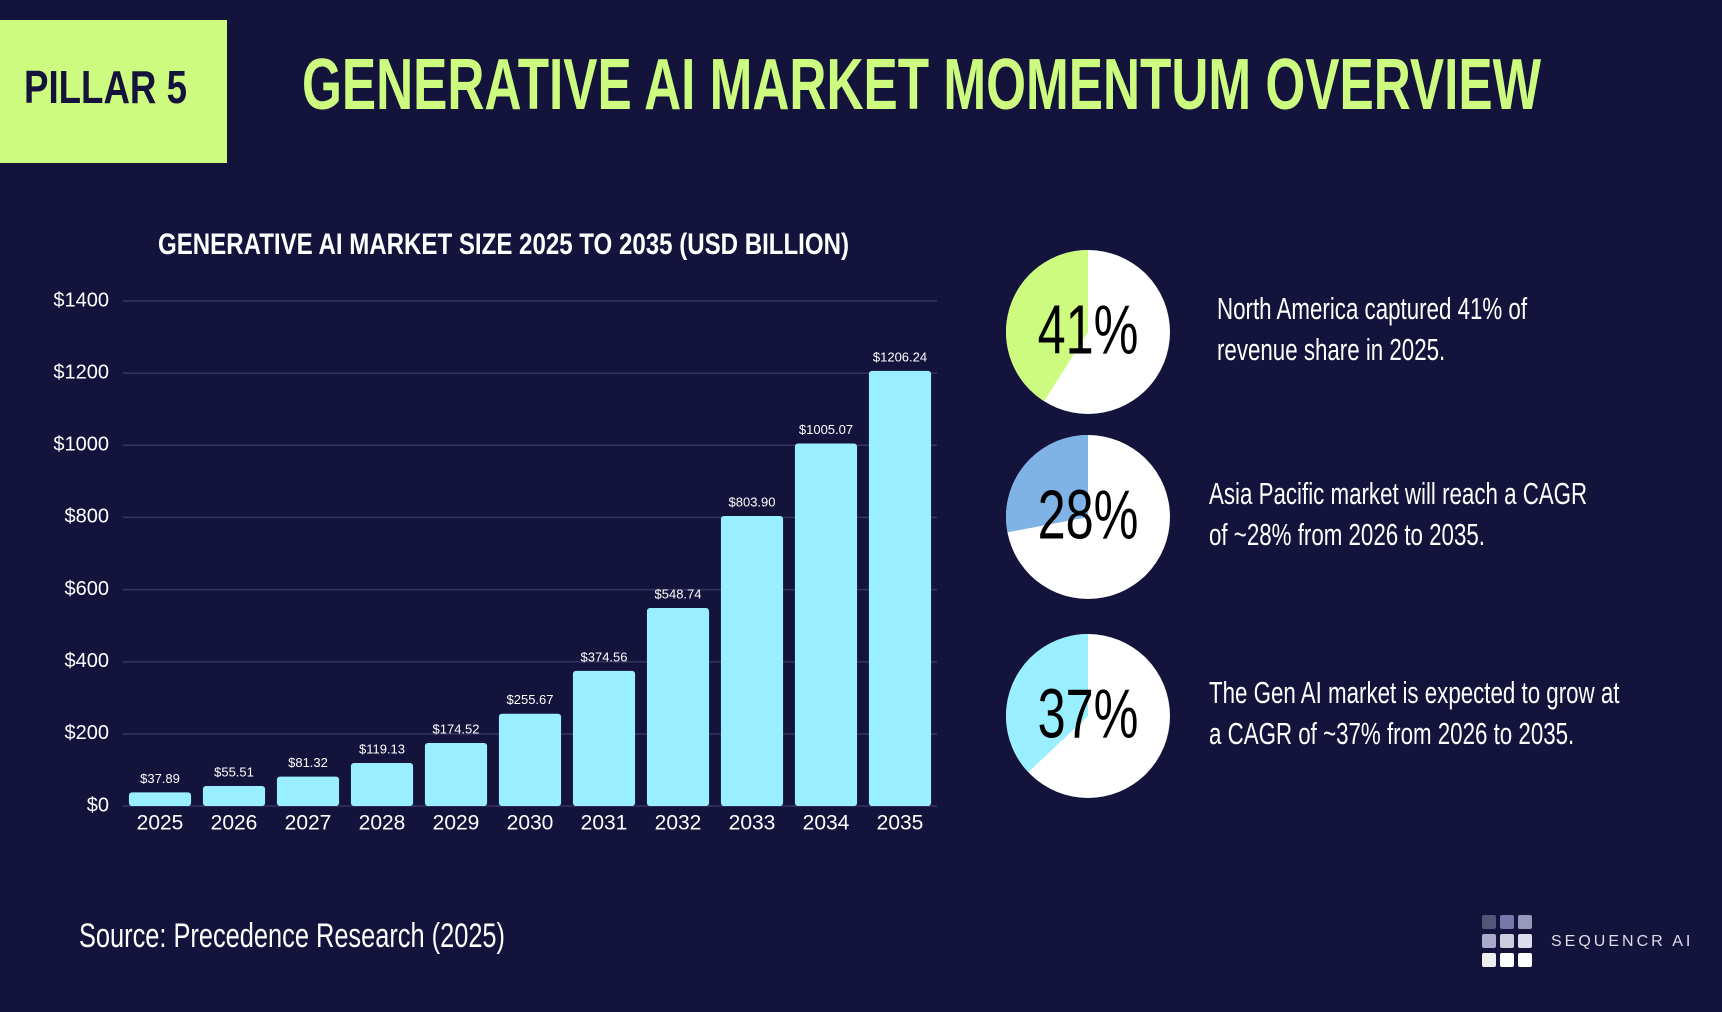  I want to click on logo-icon, so click(1507, 941).